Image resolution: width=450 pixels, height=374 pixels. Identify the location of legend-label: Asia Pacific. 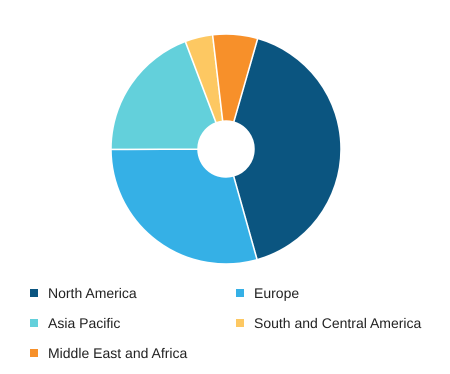
(84, 323).